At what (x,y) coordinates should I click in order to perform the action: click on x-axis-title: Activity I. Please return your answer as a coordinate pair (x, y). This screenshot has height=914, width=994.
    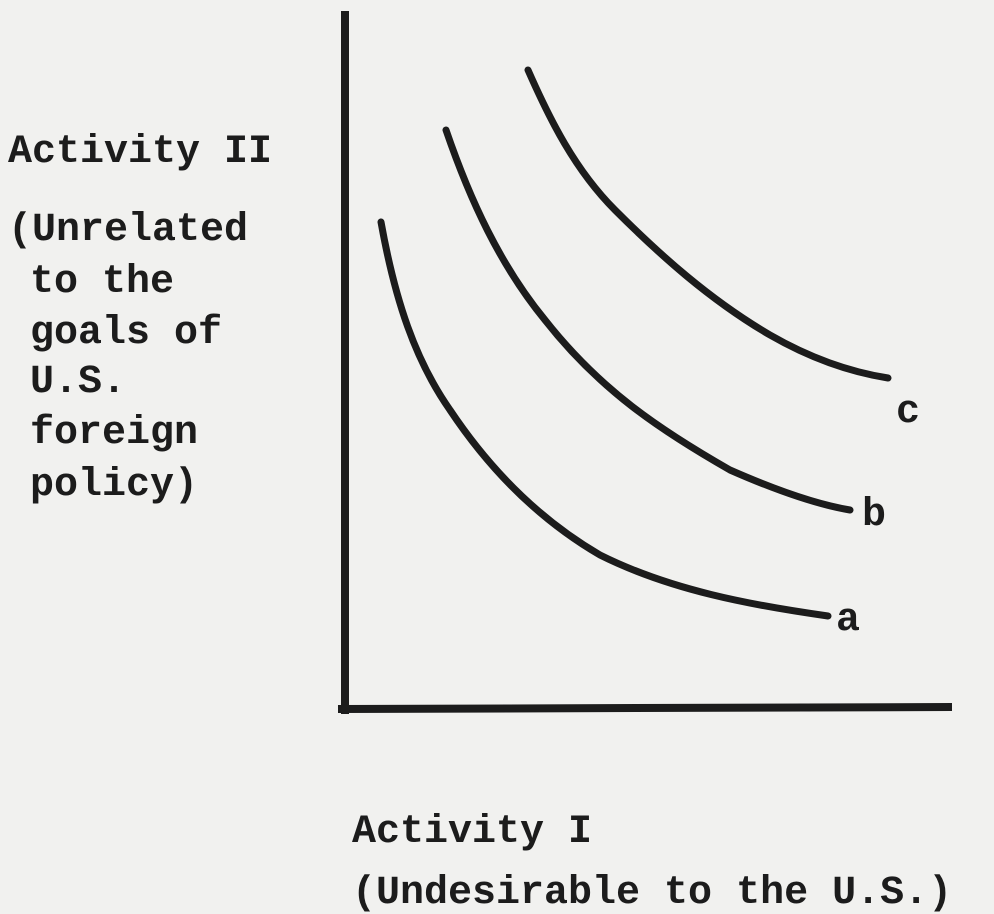
    Looking at the image, I should click on (472, 832).